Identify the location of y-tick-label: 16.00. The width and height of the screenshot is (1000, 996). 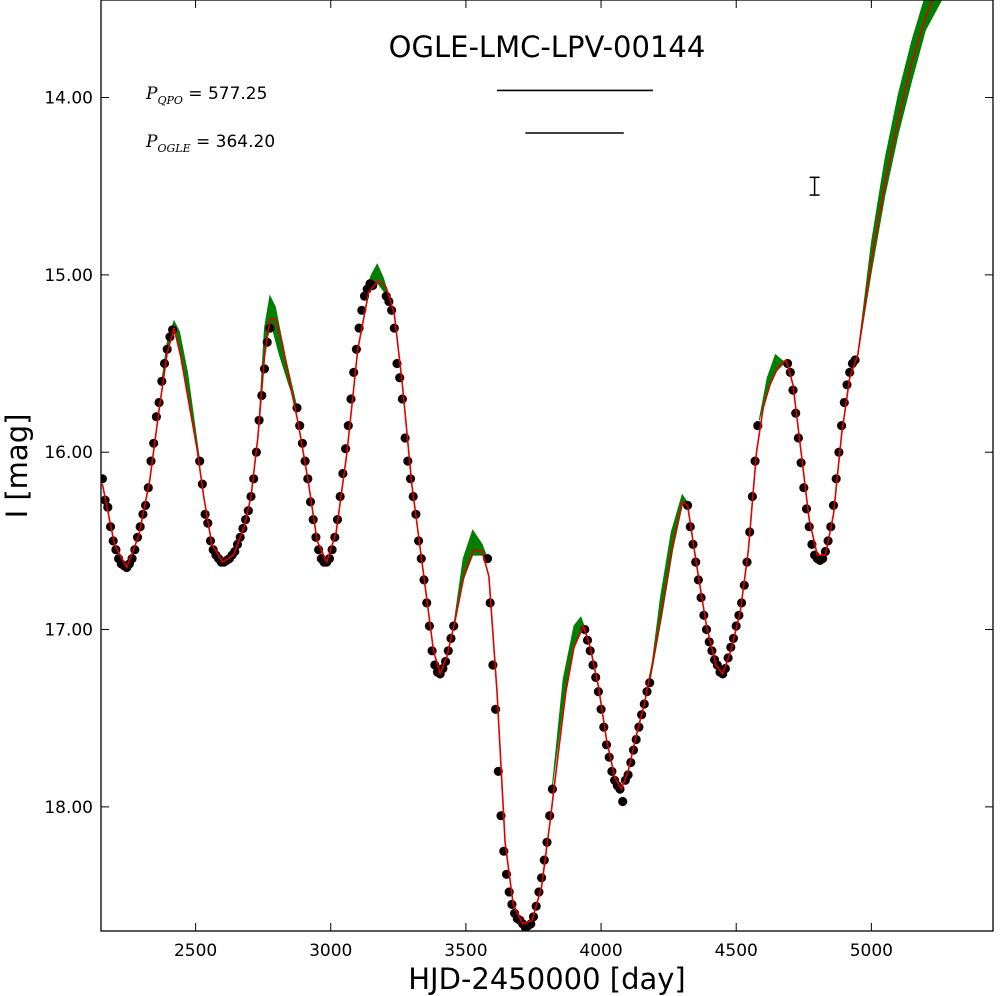
(68, 453).